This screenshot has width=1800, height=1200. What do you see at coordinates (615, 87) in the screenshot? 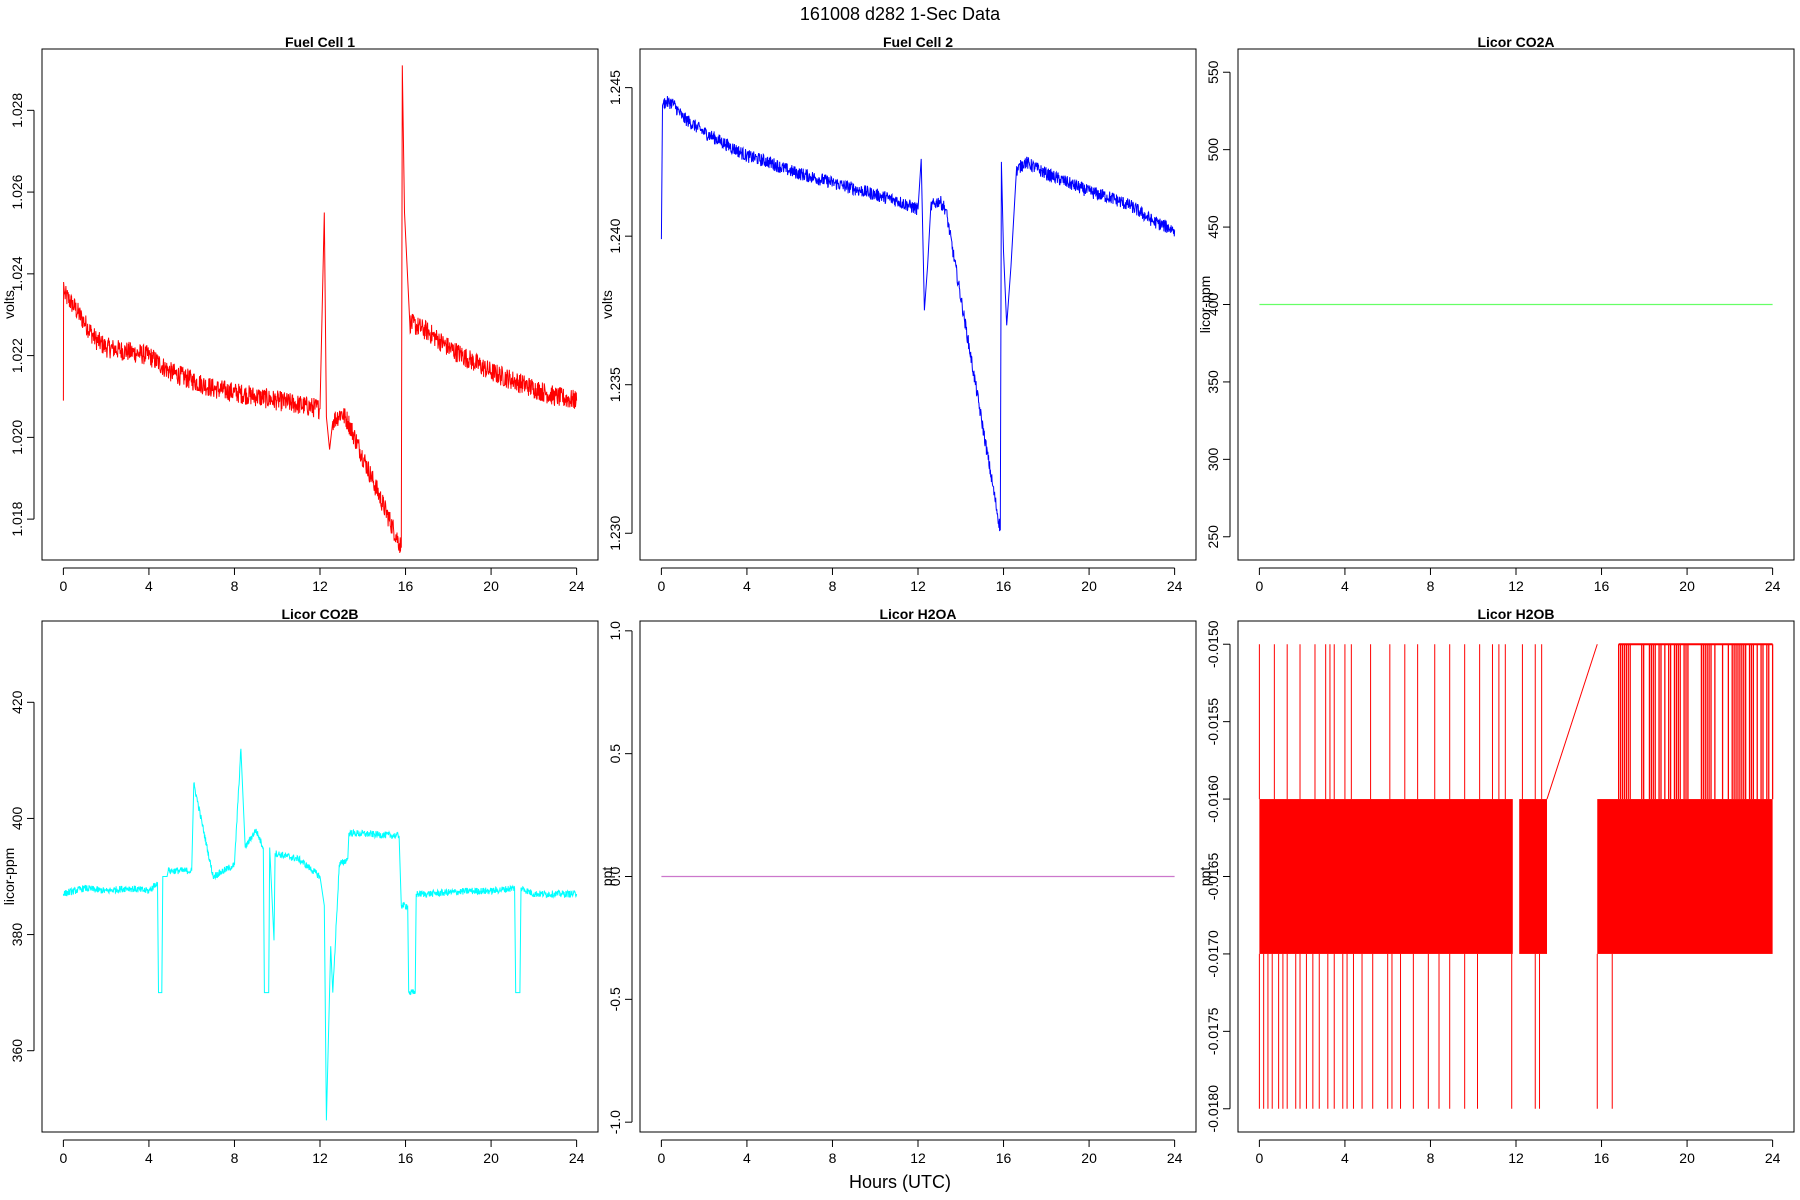
I see `y-tick-label: 1.245` at bounding box center [615, 87].